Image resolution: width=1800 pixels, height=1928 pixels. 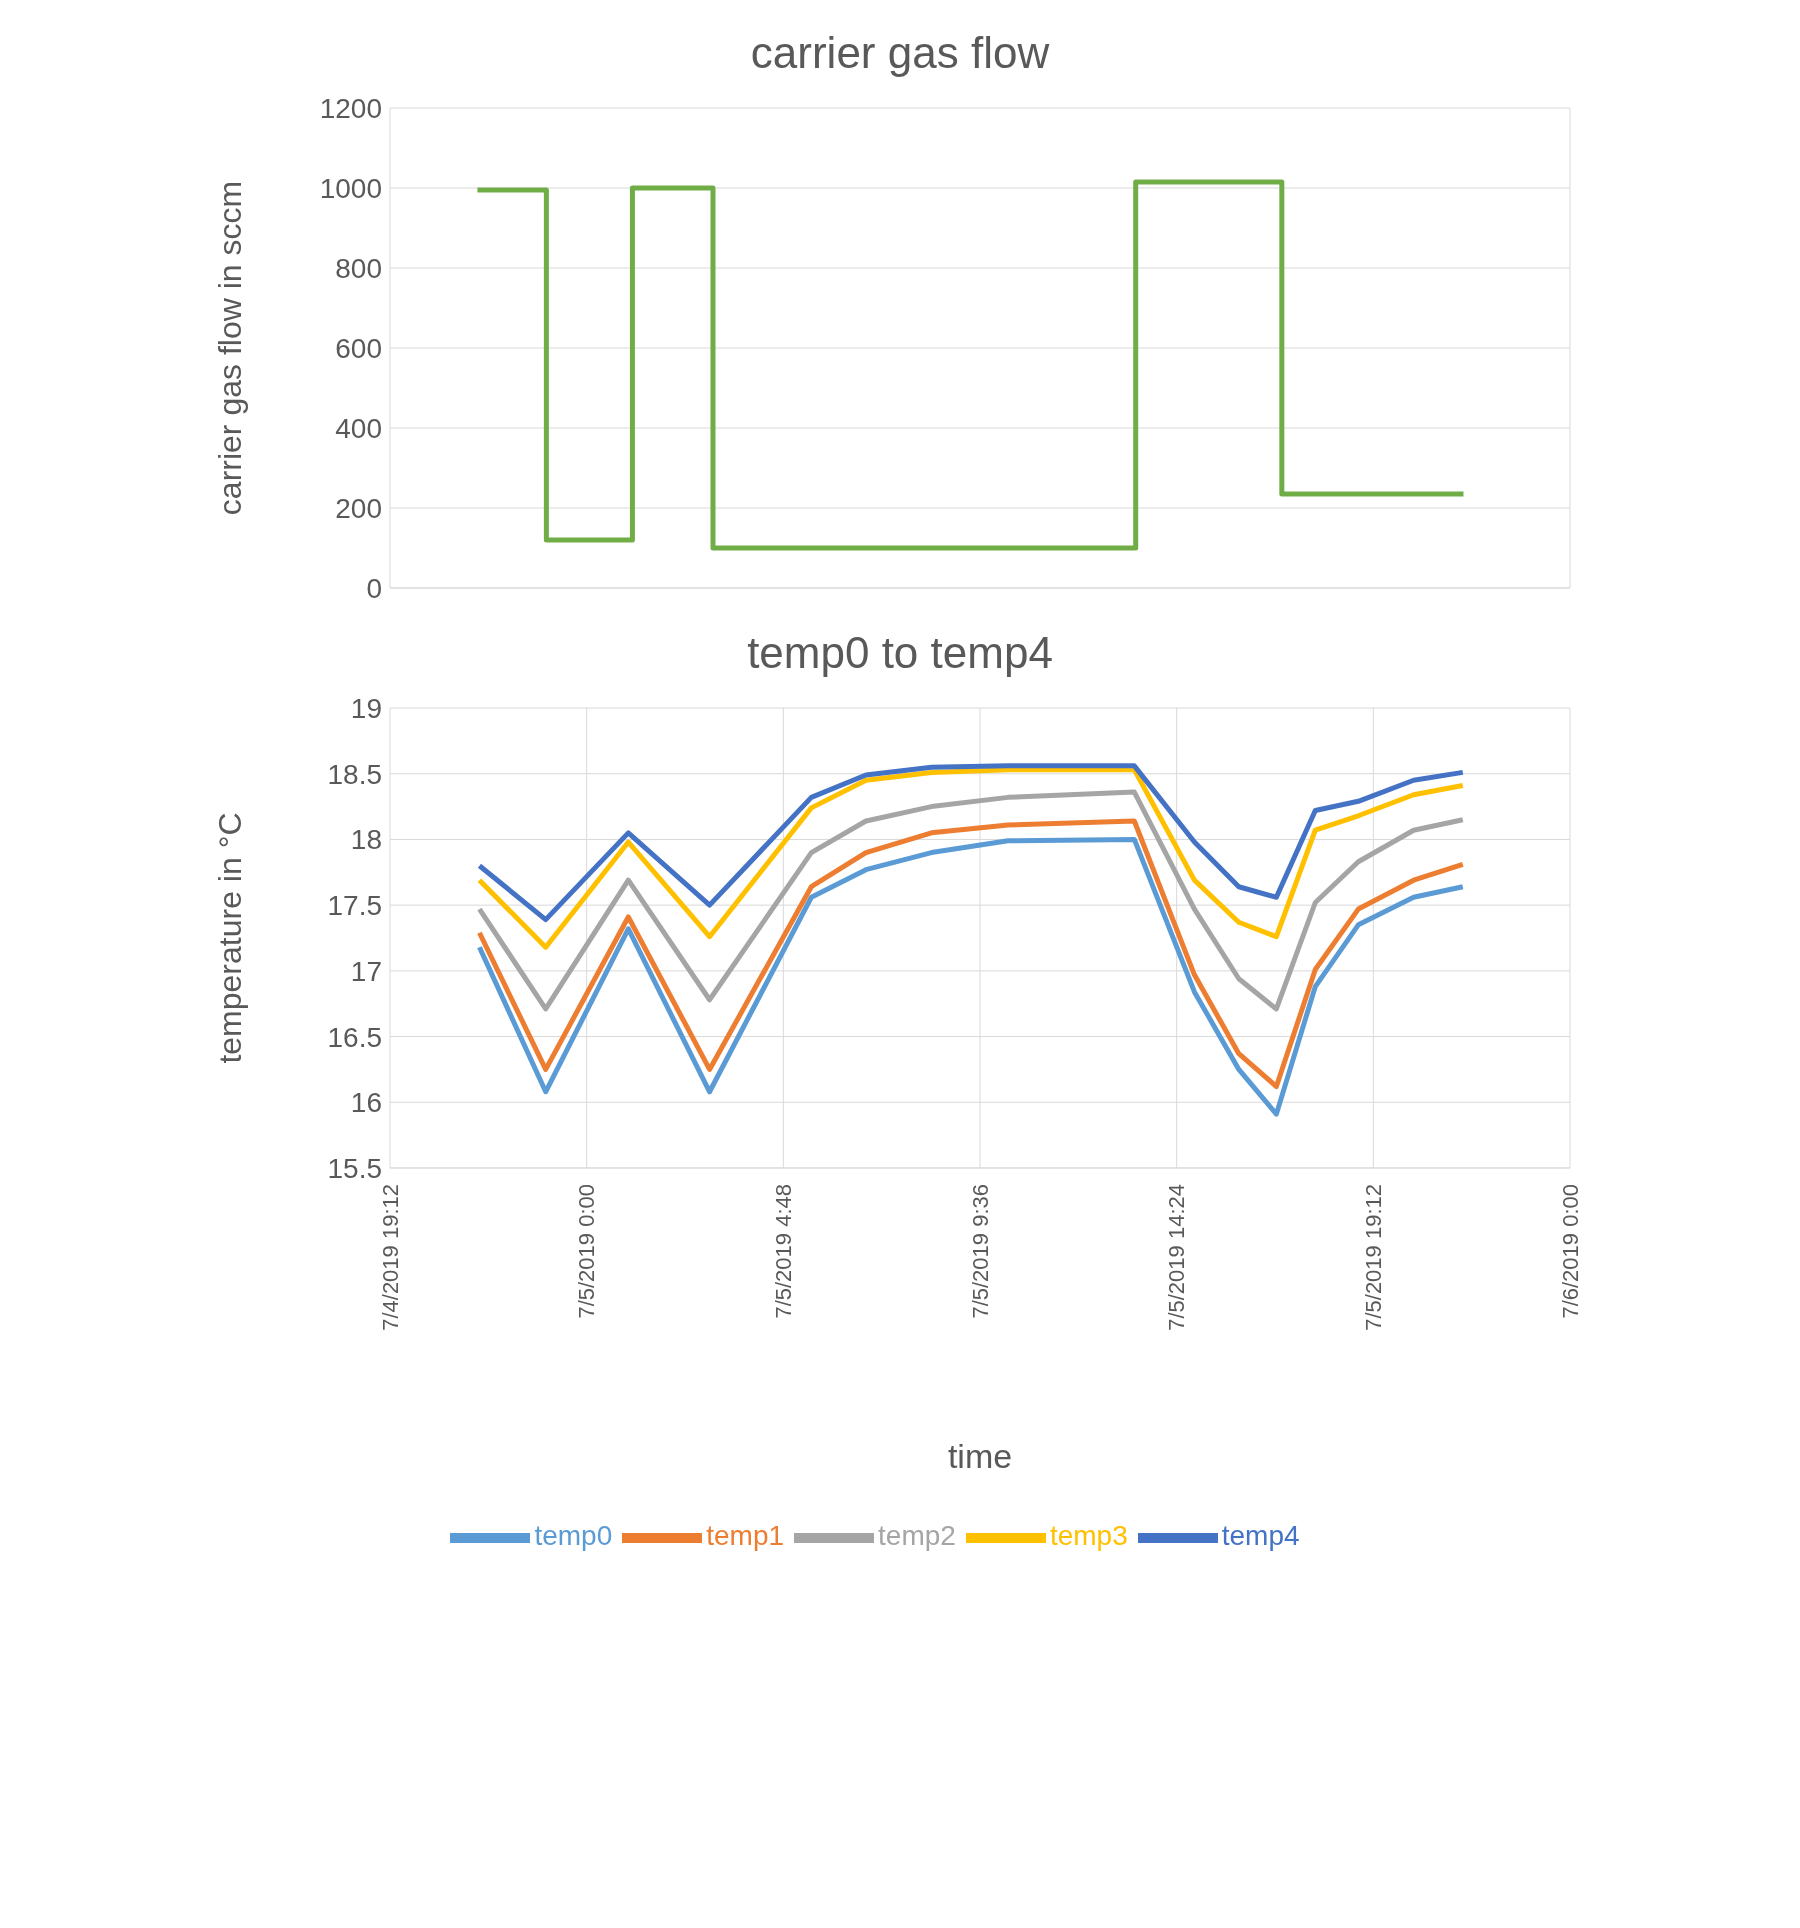 I want to click on y-tick-label: 16, so click(x=366, y=1103).